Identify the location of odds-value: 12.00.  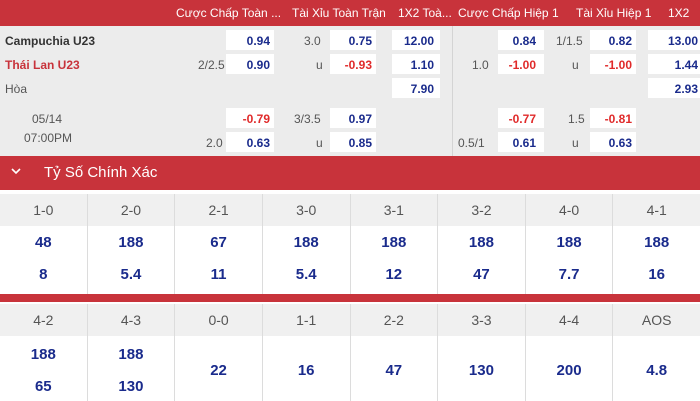
(418, 41).